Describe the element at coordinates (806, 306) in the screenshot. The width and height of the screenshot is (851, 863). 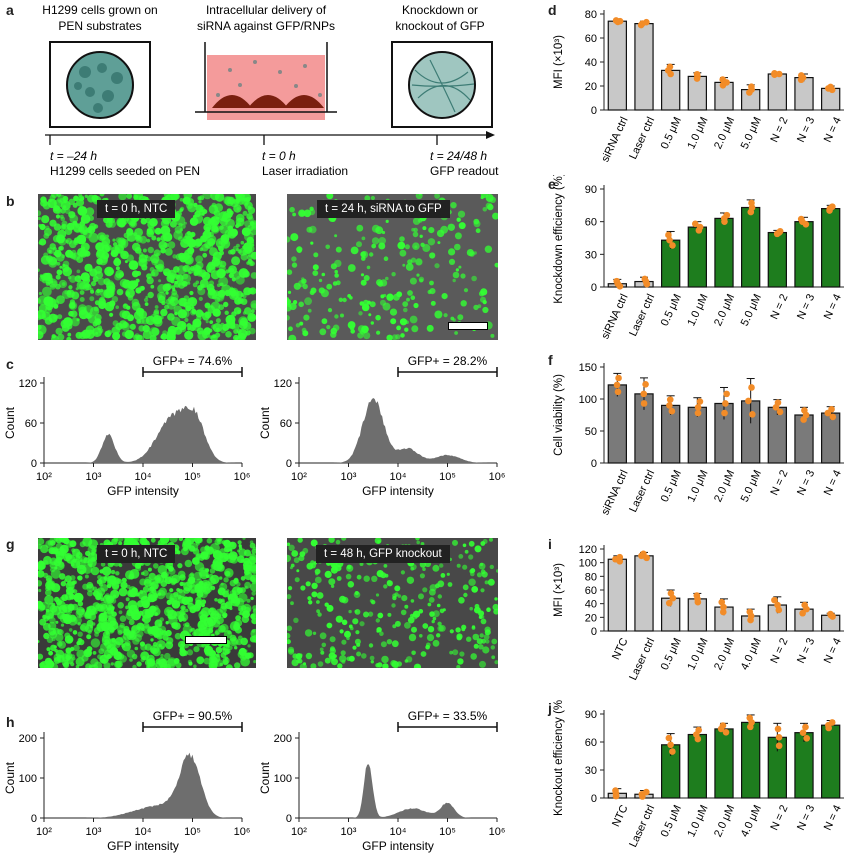
I see `bar-category-label: N = 3` at that location.